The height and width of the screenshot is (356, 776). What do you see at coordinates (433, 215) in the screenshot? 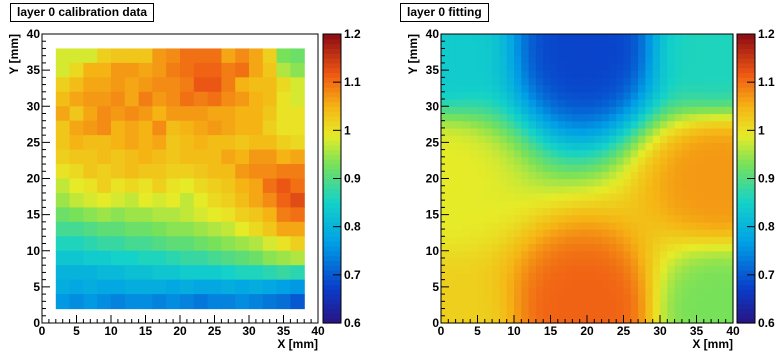
I see `y-tick-label: 15` at bounding box center [433, 215].